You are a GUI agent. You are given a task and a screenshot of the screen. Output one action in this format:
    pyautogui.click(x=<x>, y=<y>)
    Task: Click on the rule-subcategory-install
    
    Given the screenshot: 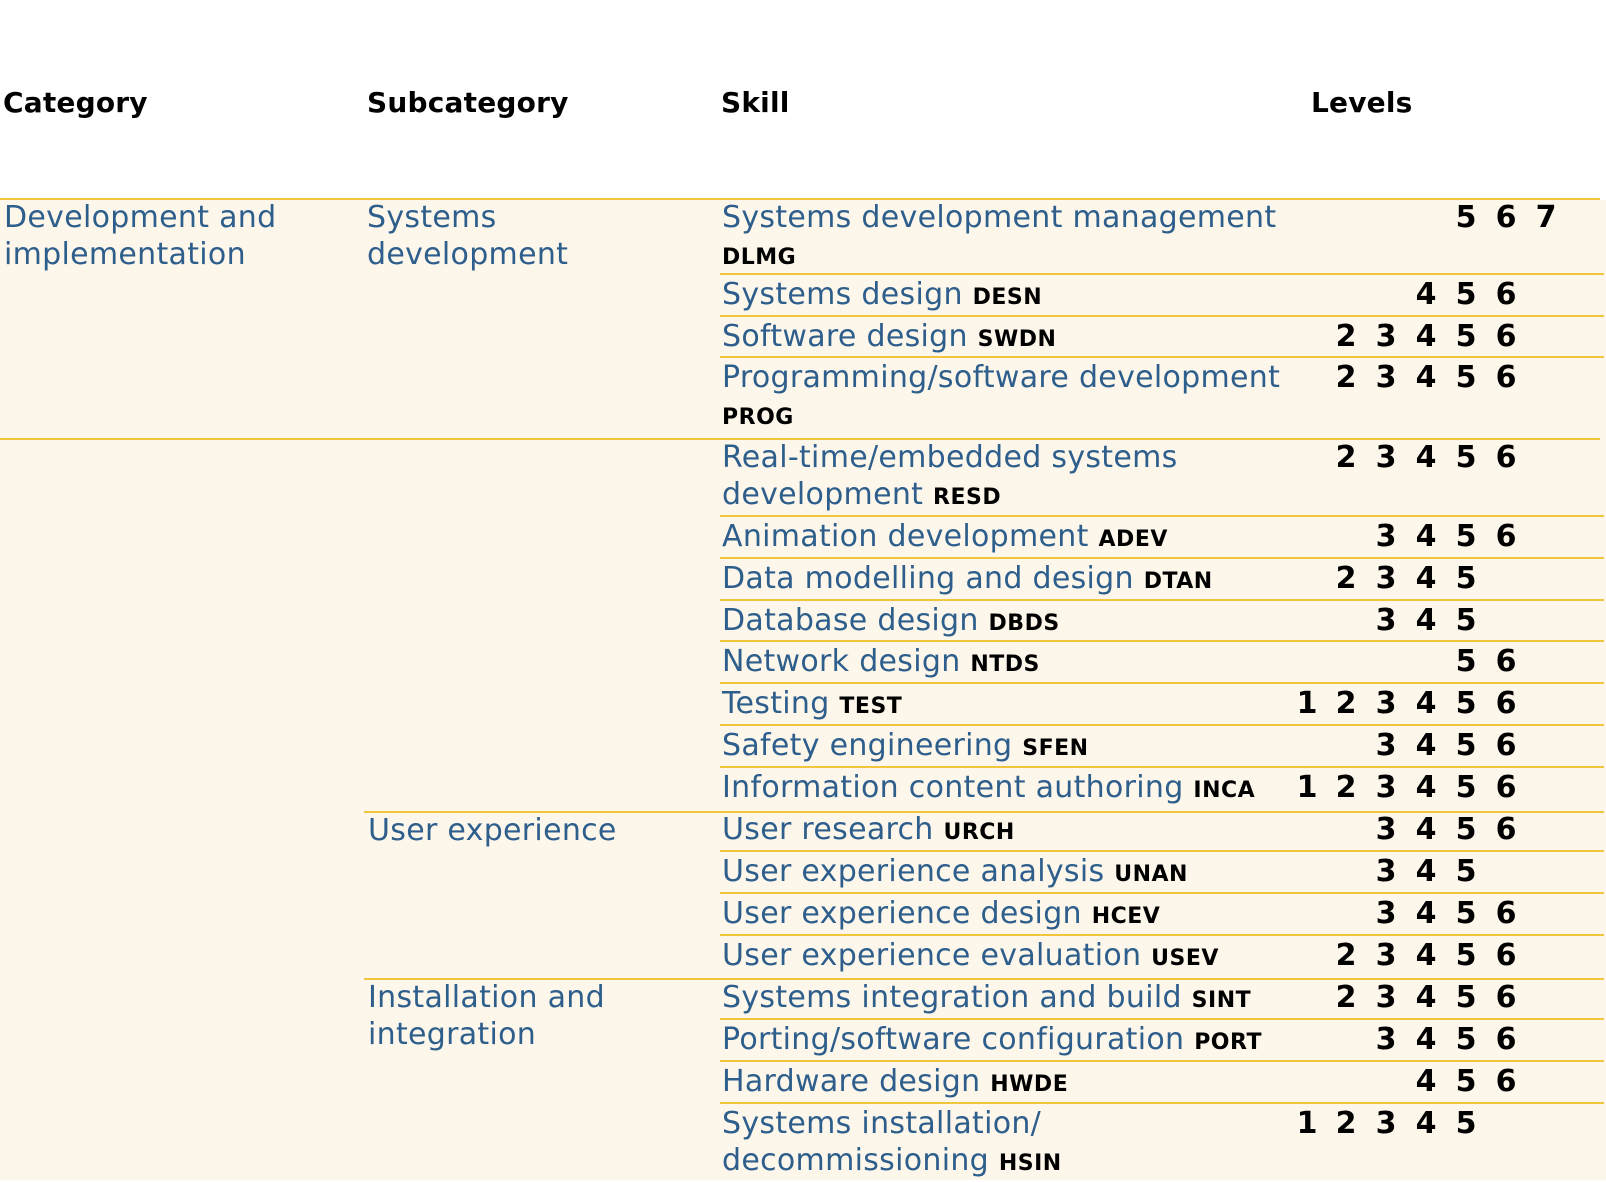 What is the action you would take?
    pyautogui.click(x=984, y=979)
    